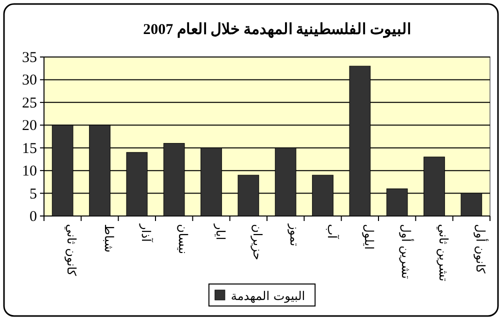 This screenshot has width=504, height=322. I want to click on y-tick-label: 30, so click(29, 80).